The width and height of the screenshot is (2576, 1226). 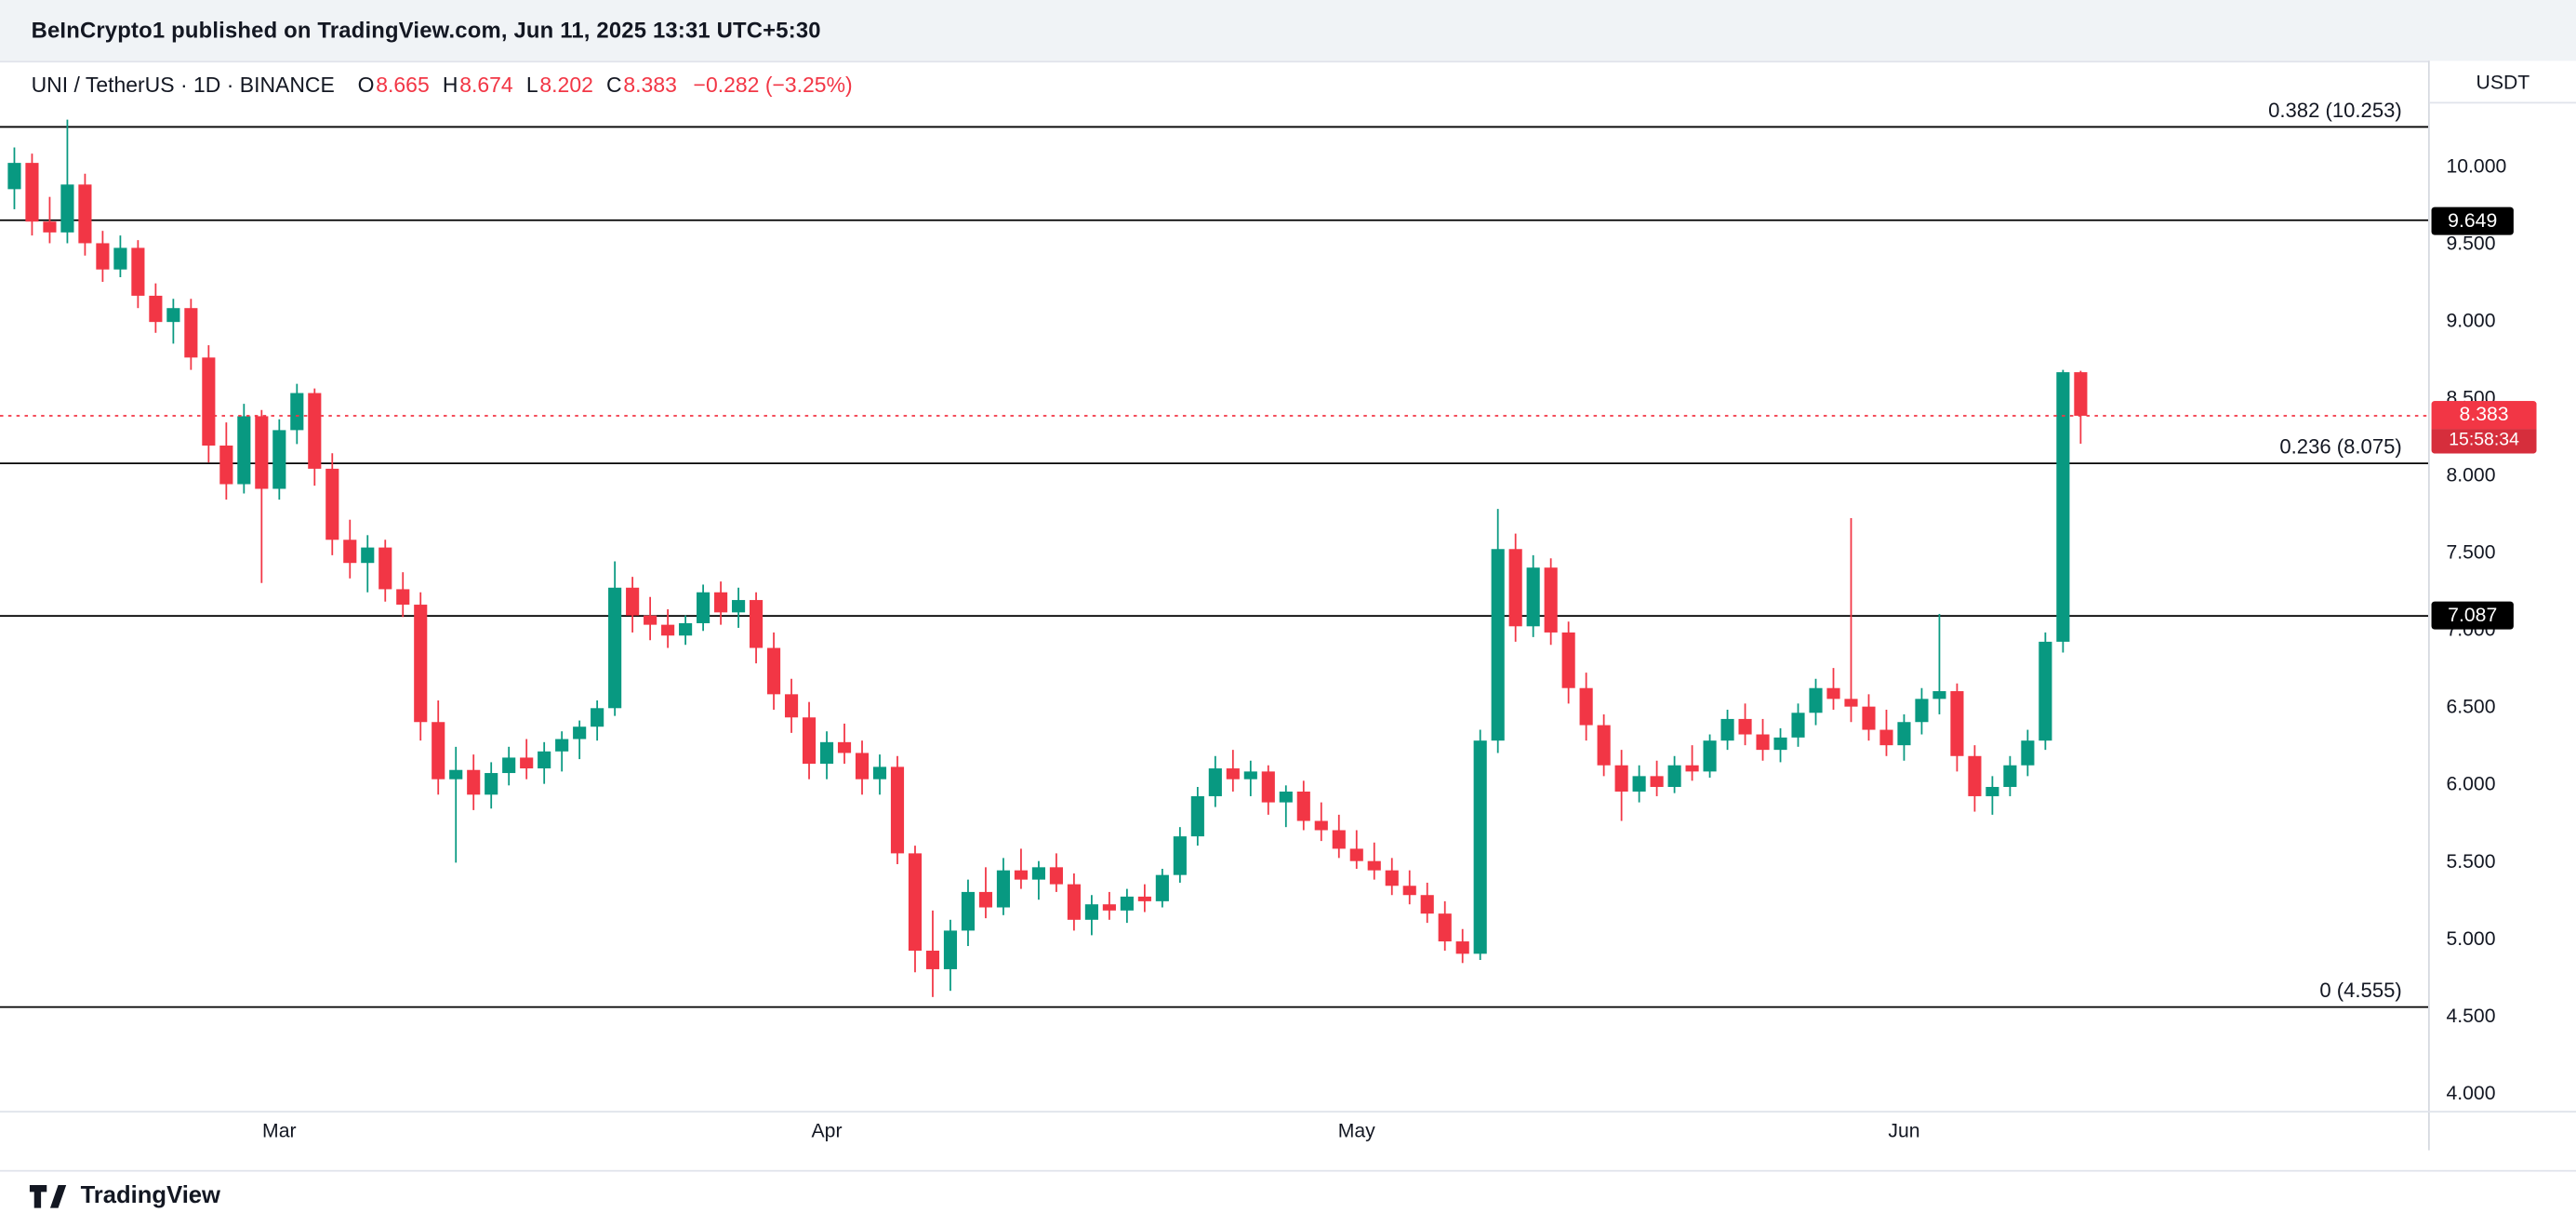 What do you see at coordinates (1288, 1170) in the screenshot?
I see `footer-border` at bounding box center [1288, 1170].